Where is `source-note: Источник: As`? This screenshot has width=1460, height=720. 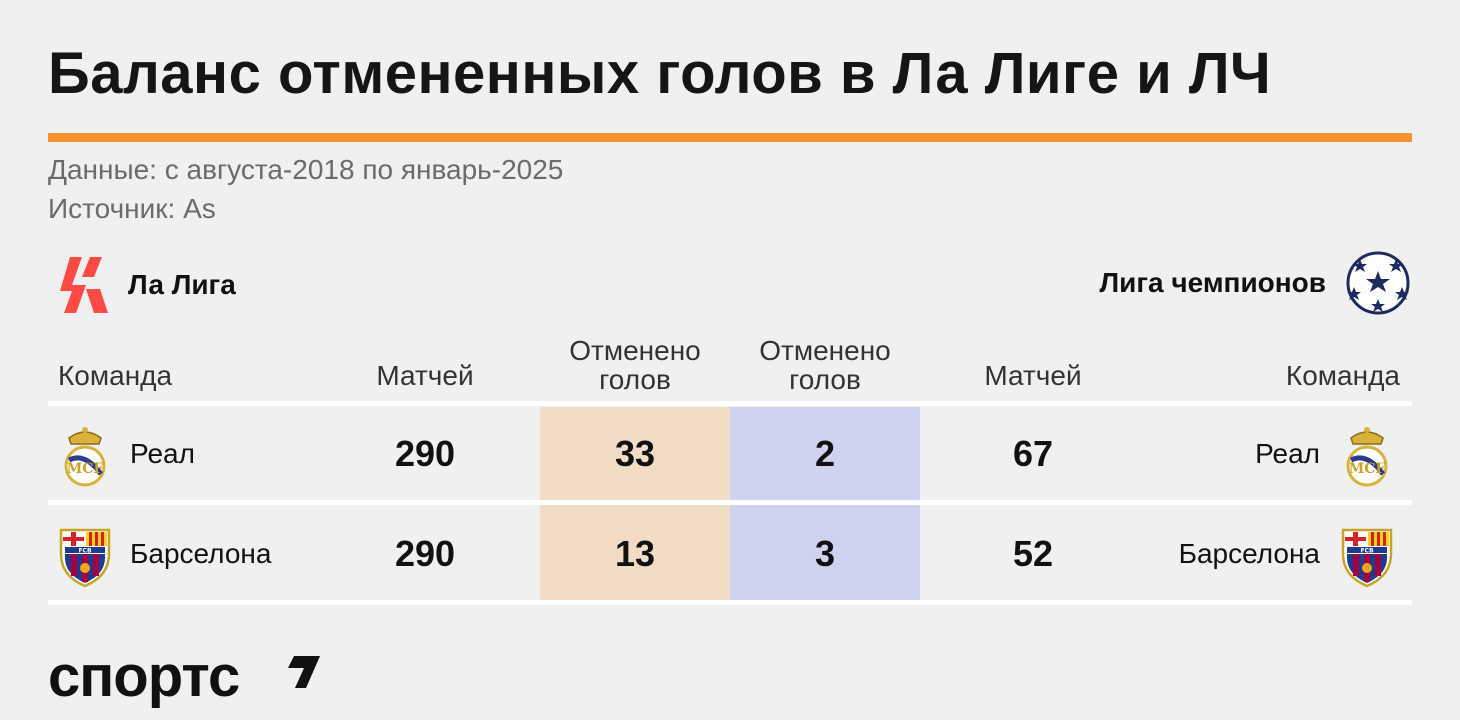 source-note: Источник: As is located at coordinates (132, 208).